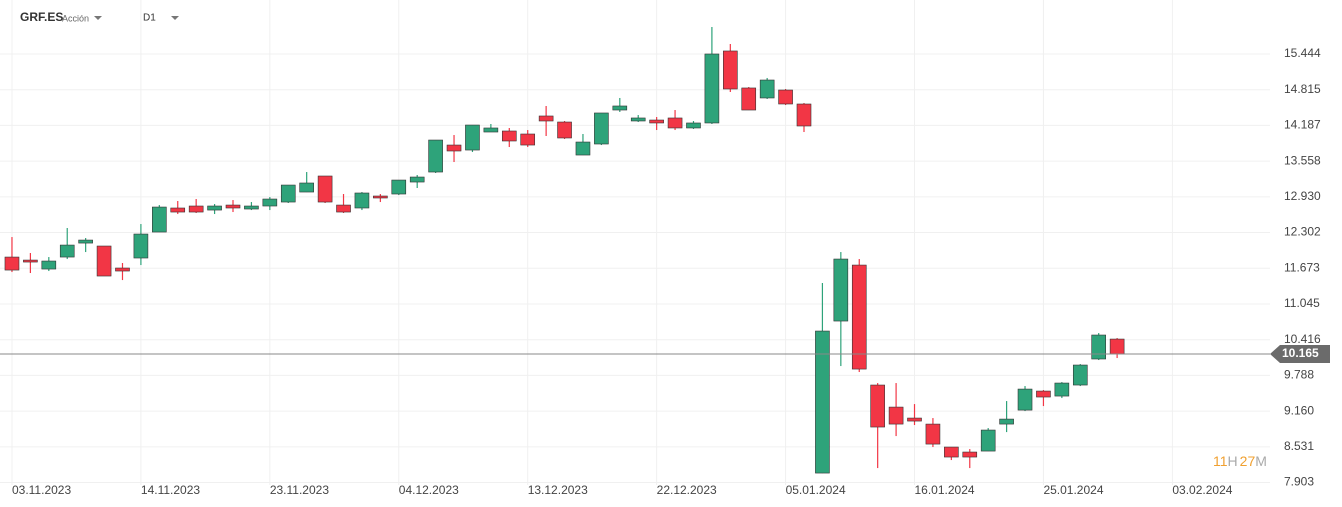 Image resolution: width=1342 pixels, height=507 pixels. I want to click on countdown: 11H 27M, so click(1240, 461).